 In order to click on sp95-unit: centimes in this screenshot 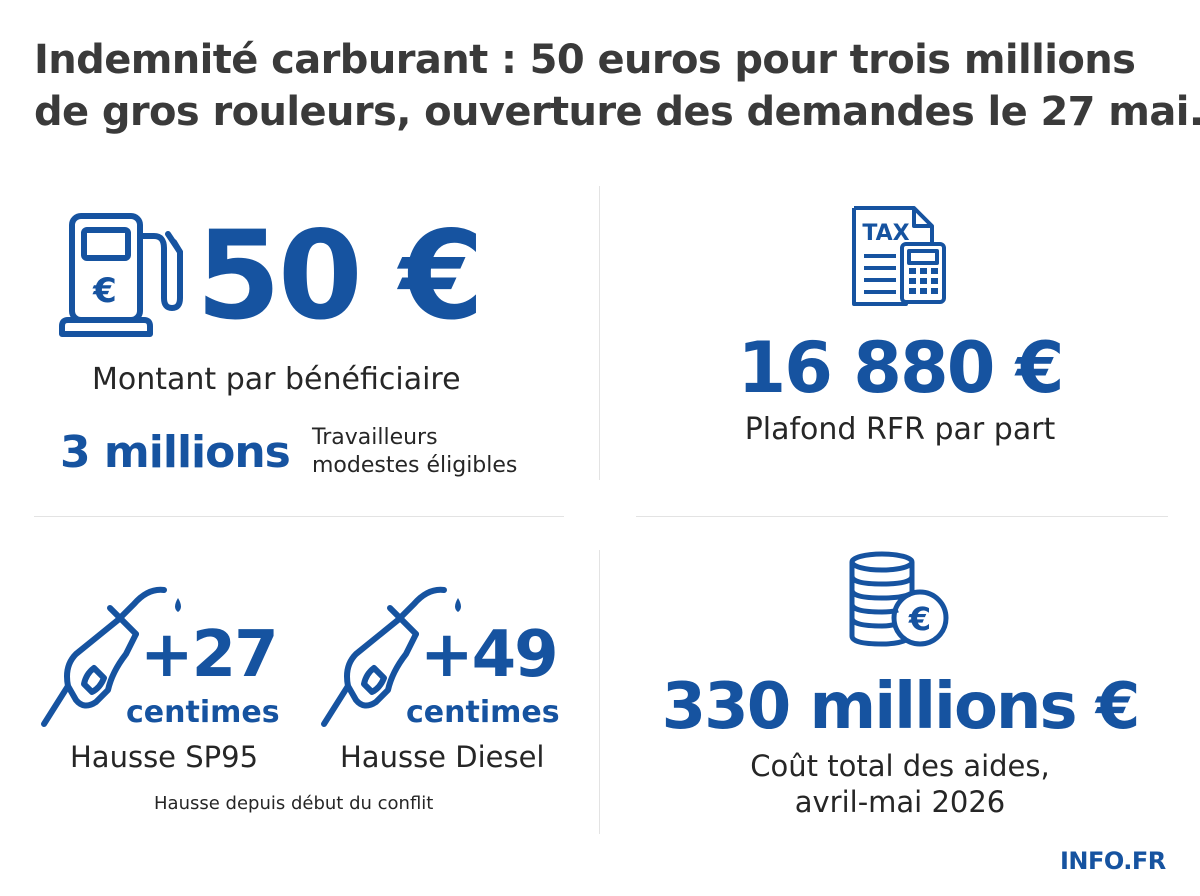, I will do `click(203, 712)`.